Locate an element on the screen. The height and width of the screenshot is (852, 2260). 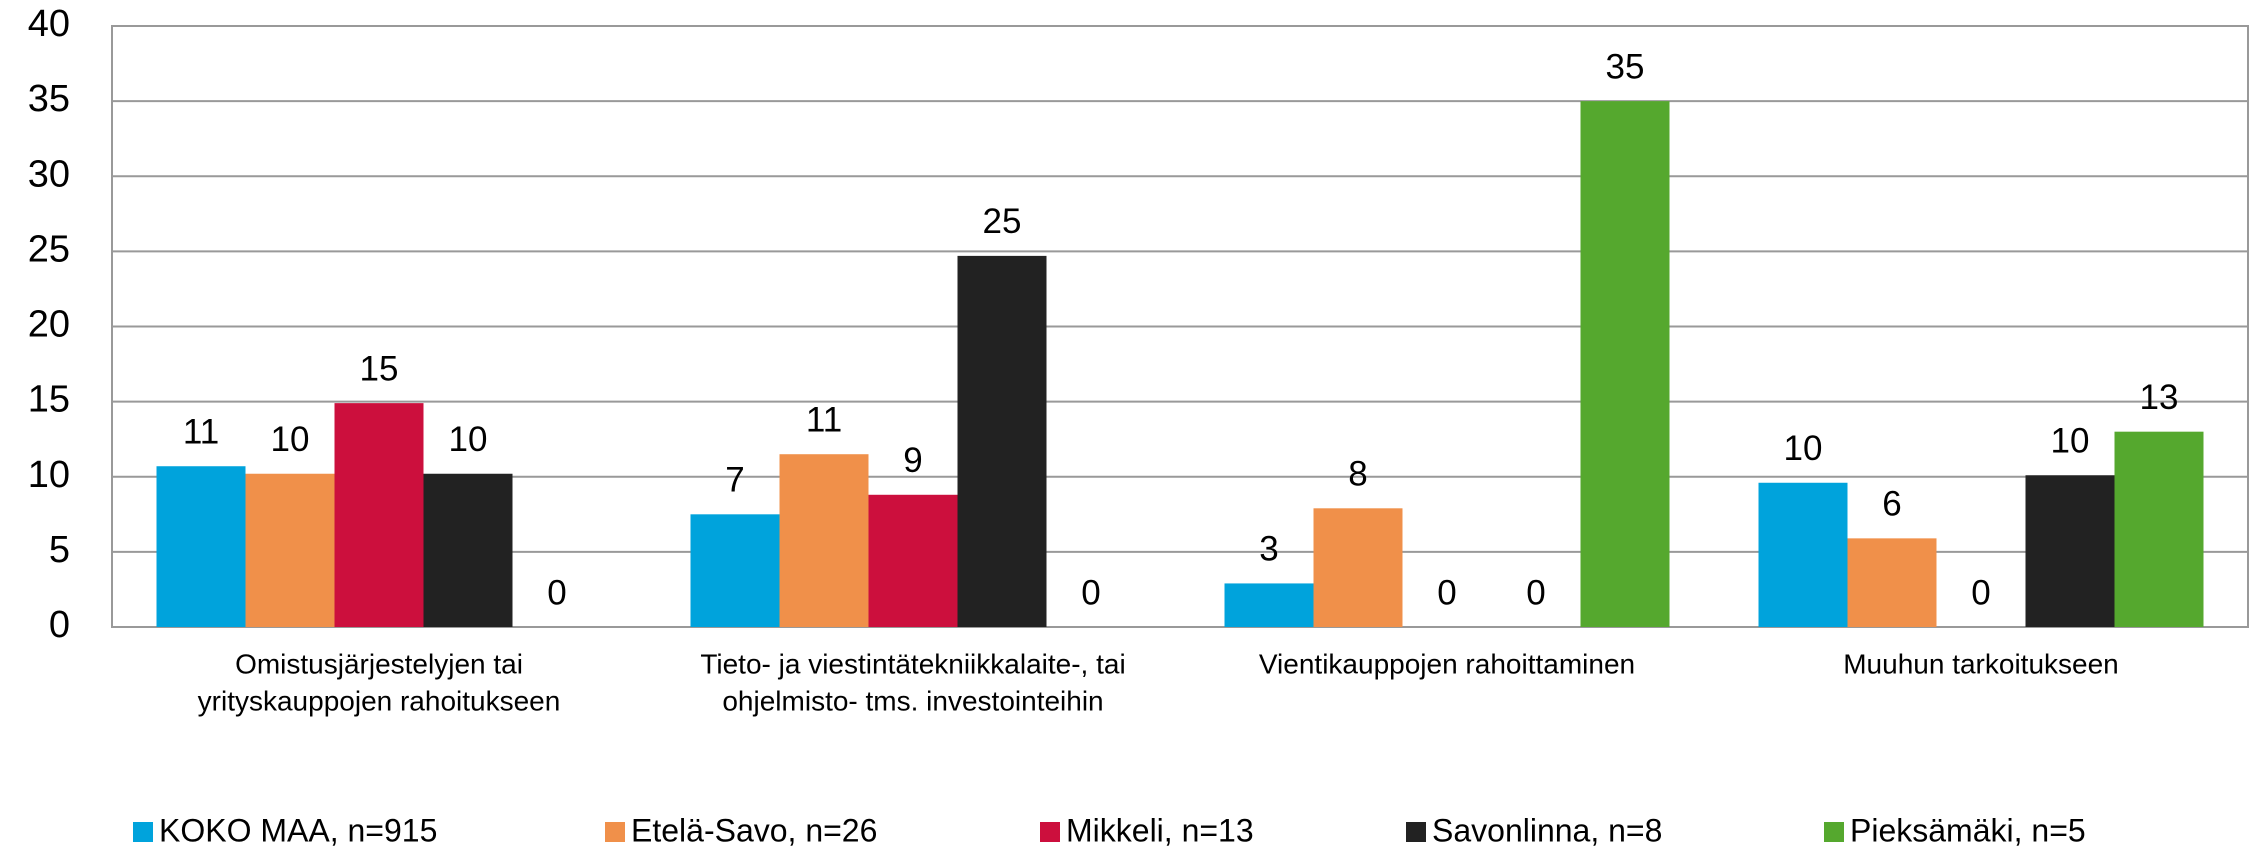
y-tick-label: 15 is located at coordinates (49, 400).